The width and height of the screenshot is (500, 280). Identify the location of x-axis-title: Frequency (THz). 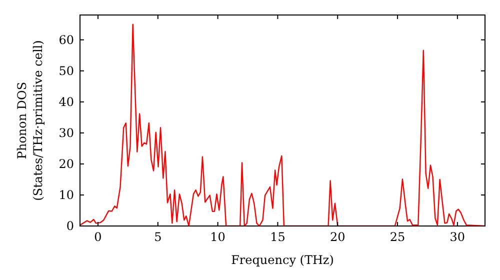
(282, 260).